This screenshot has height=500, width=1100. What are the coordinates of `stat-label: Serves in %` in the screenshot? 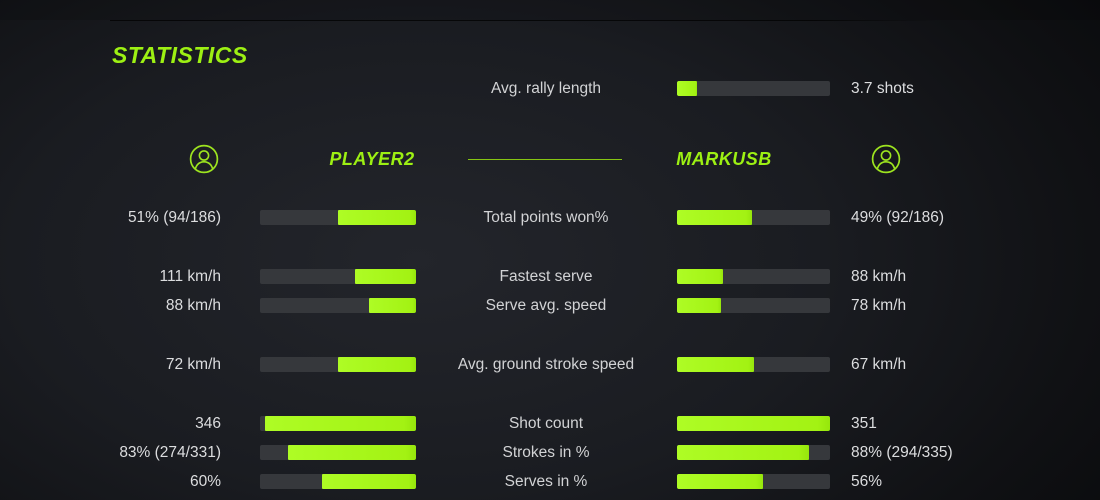 It's located at (546, 481).